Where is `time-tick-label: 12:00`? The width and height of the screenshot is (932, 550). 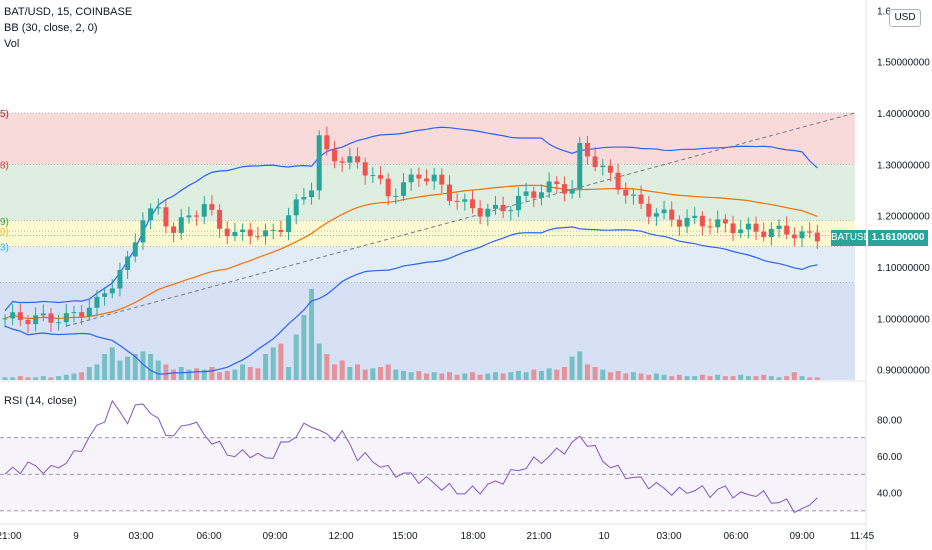
time-tick-label: 12:00 is located at coordinates (340, 536).